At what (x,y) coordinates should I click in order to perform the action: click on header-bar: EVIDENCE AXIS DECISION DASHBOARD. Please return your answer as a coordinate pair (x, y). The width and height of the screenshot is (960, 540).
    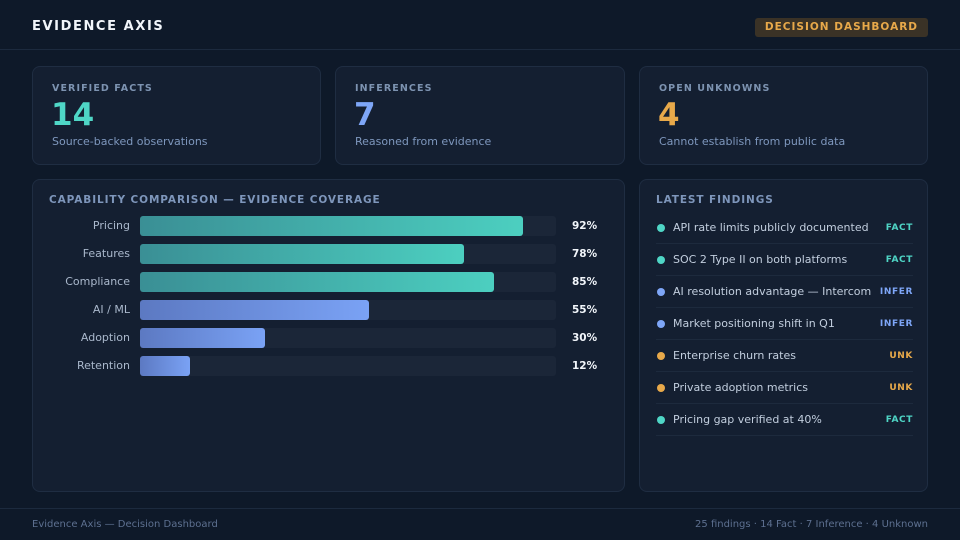
    Looking at the image, I should click on (480, 25).